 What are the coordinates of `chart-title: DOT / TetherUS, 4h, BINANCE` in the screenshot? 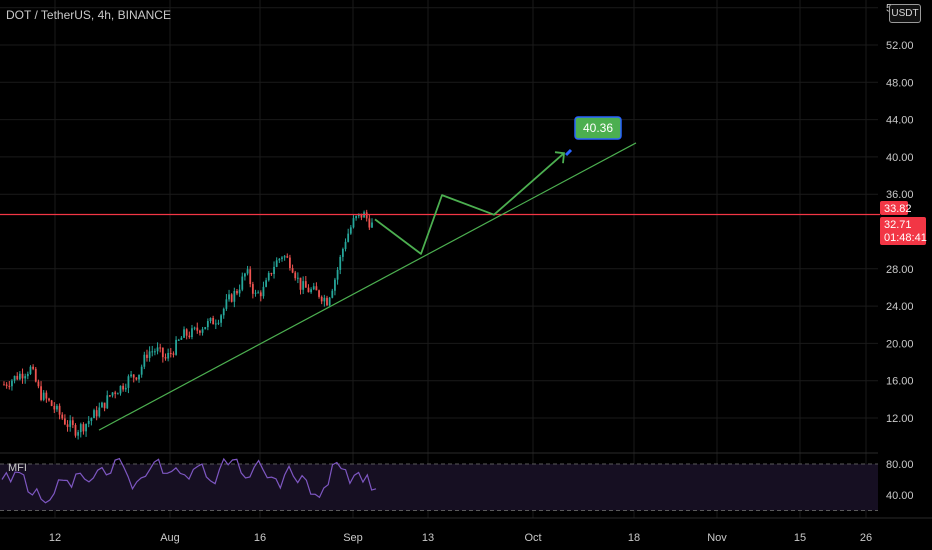 It's located at (88, 15).